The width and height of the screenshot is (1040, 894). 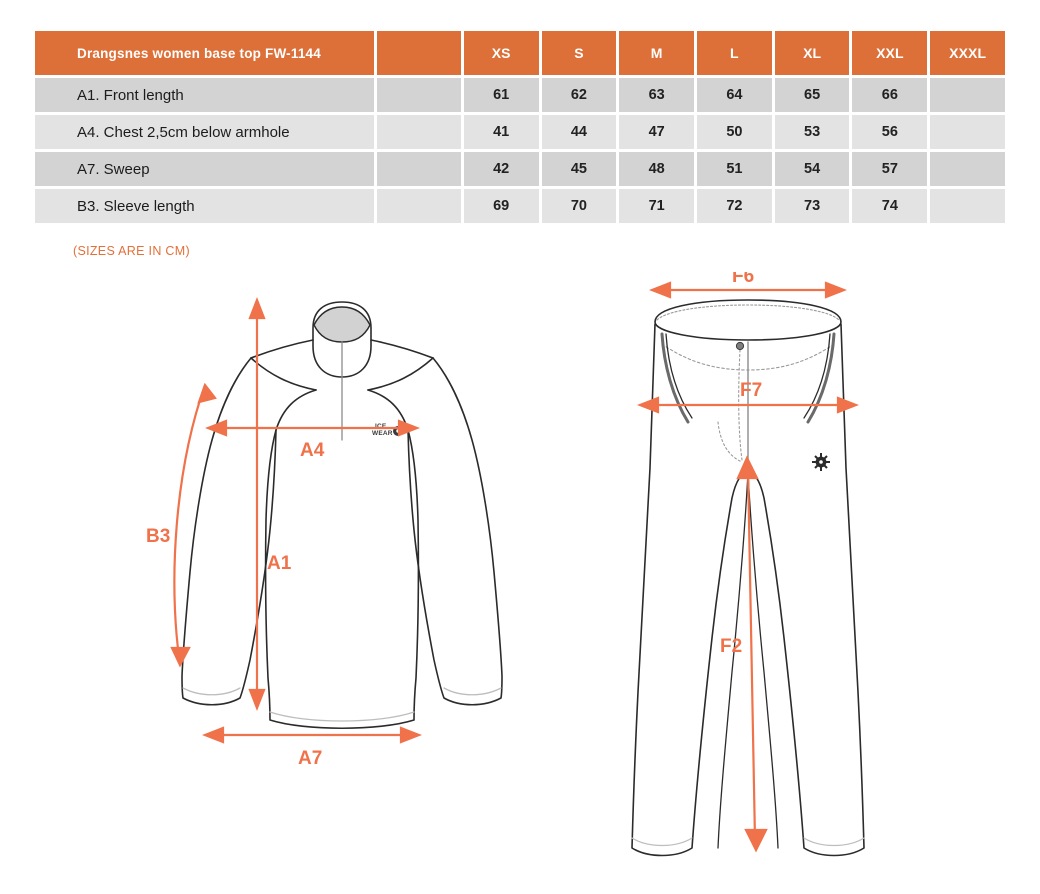 I want to click on header-size-m: M, so click(x=657, y=53).